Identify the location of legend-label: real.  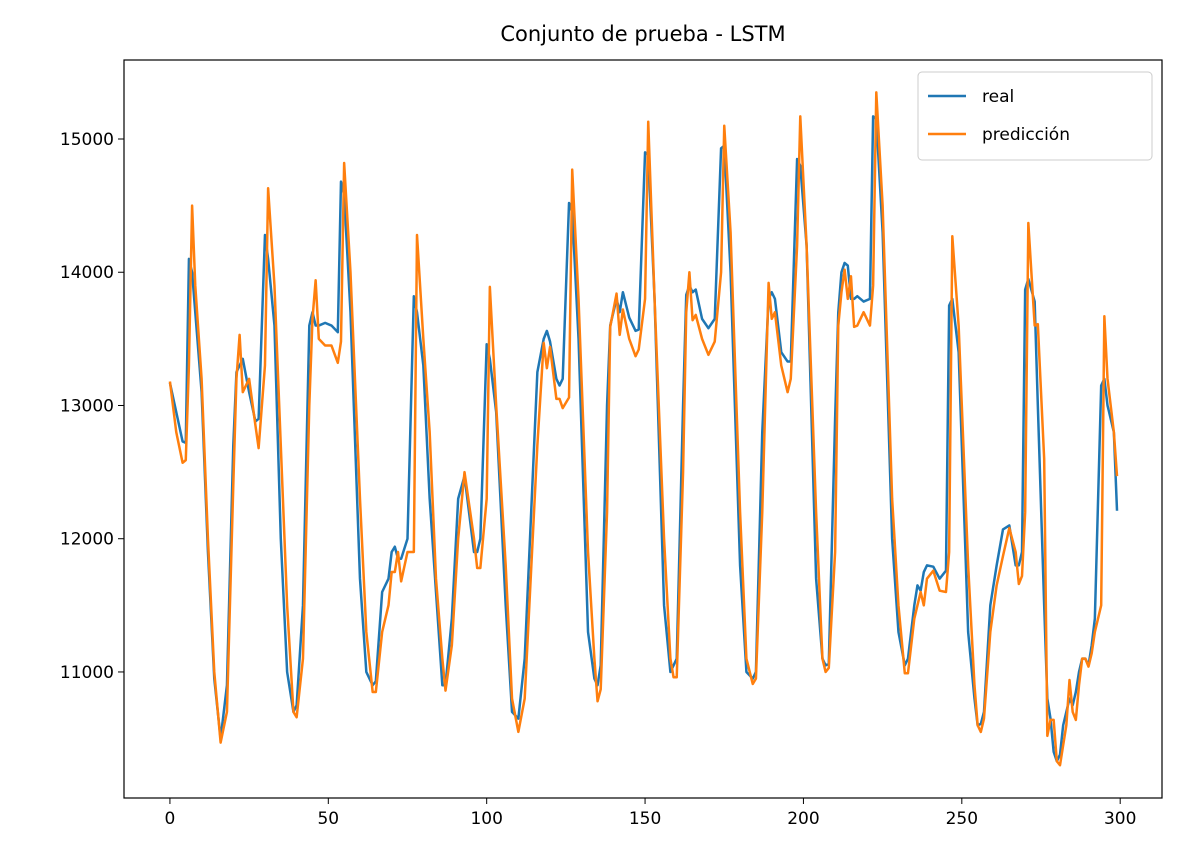
(998, 97).